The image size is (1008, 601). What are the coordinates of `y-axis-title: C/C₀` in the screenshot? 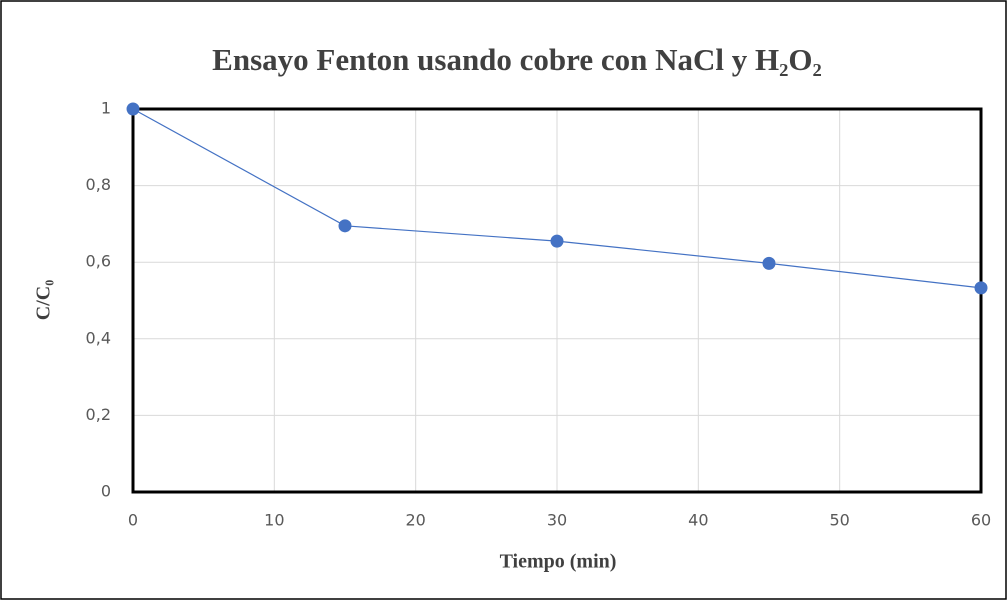 It's located at (44, 300).